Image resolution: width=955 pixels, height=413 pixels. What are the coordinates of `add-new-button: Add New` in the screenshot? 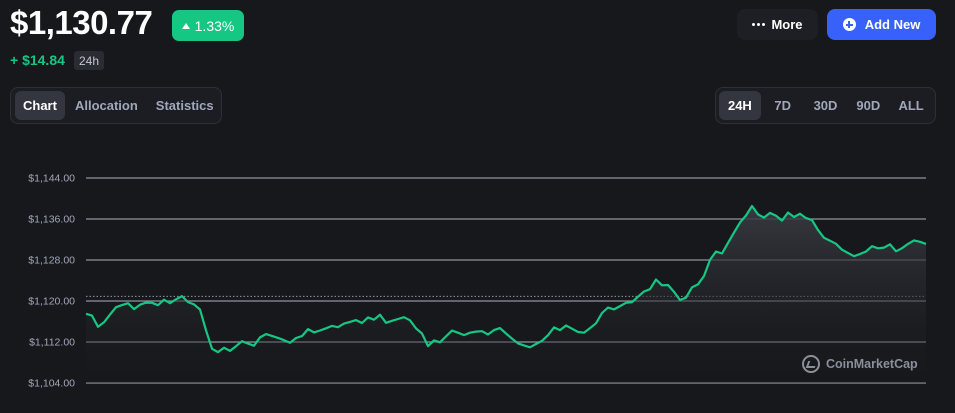 It's located at (881, 24).